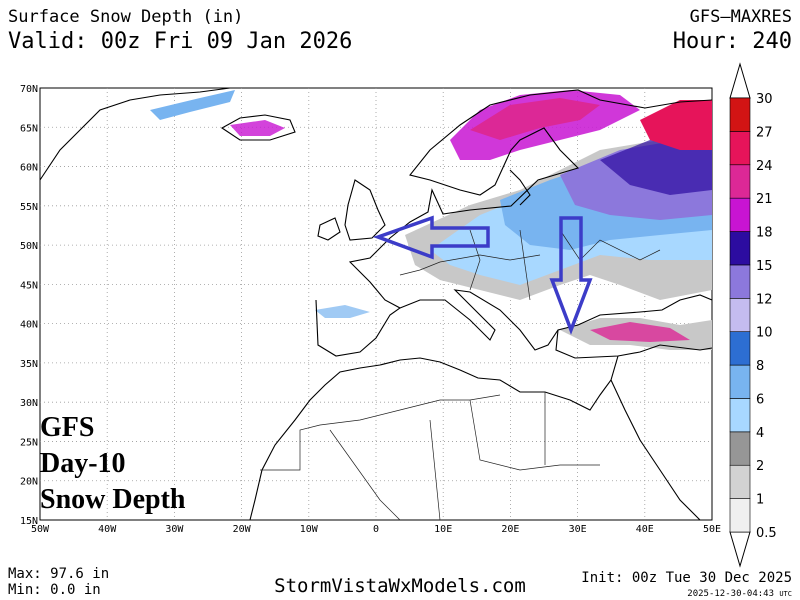  What do you see at coordinates (29, 325) in the screenshot?
I see `lat-label: 40N` at bounding box center [29, 325].